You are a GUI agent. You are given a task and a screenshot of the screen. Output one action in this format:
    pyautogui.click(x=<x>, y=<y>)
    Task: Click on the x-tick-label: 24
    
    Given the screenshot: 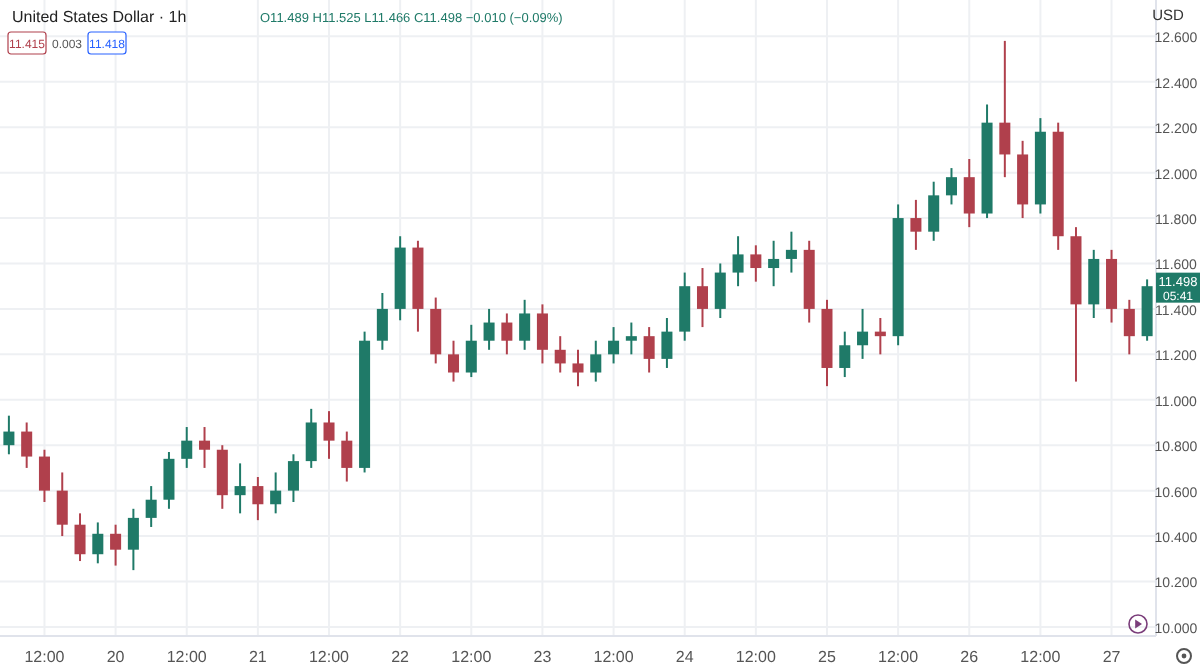 What is the action you would take?
    pyautogui.click(x=685, y=657)
    